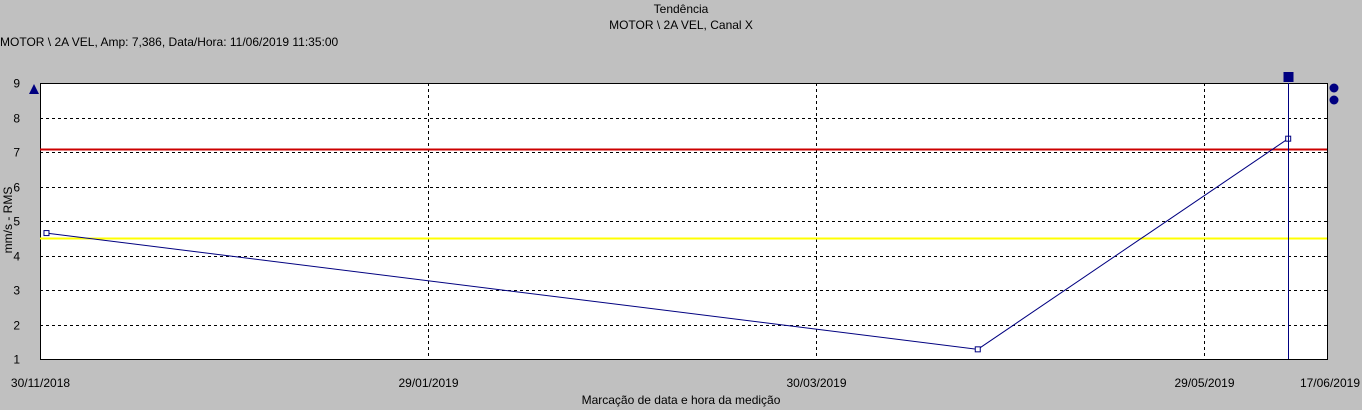  I want to click on y-tick-label: 8, so click(16, 119).